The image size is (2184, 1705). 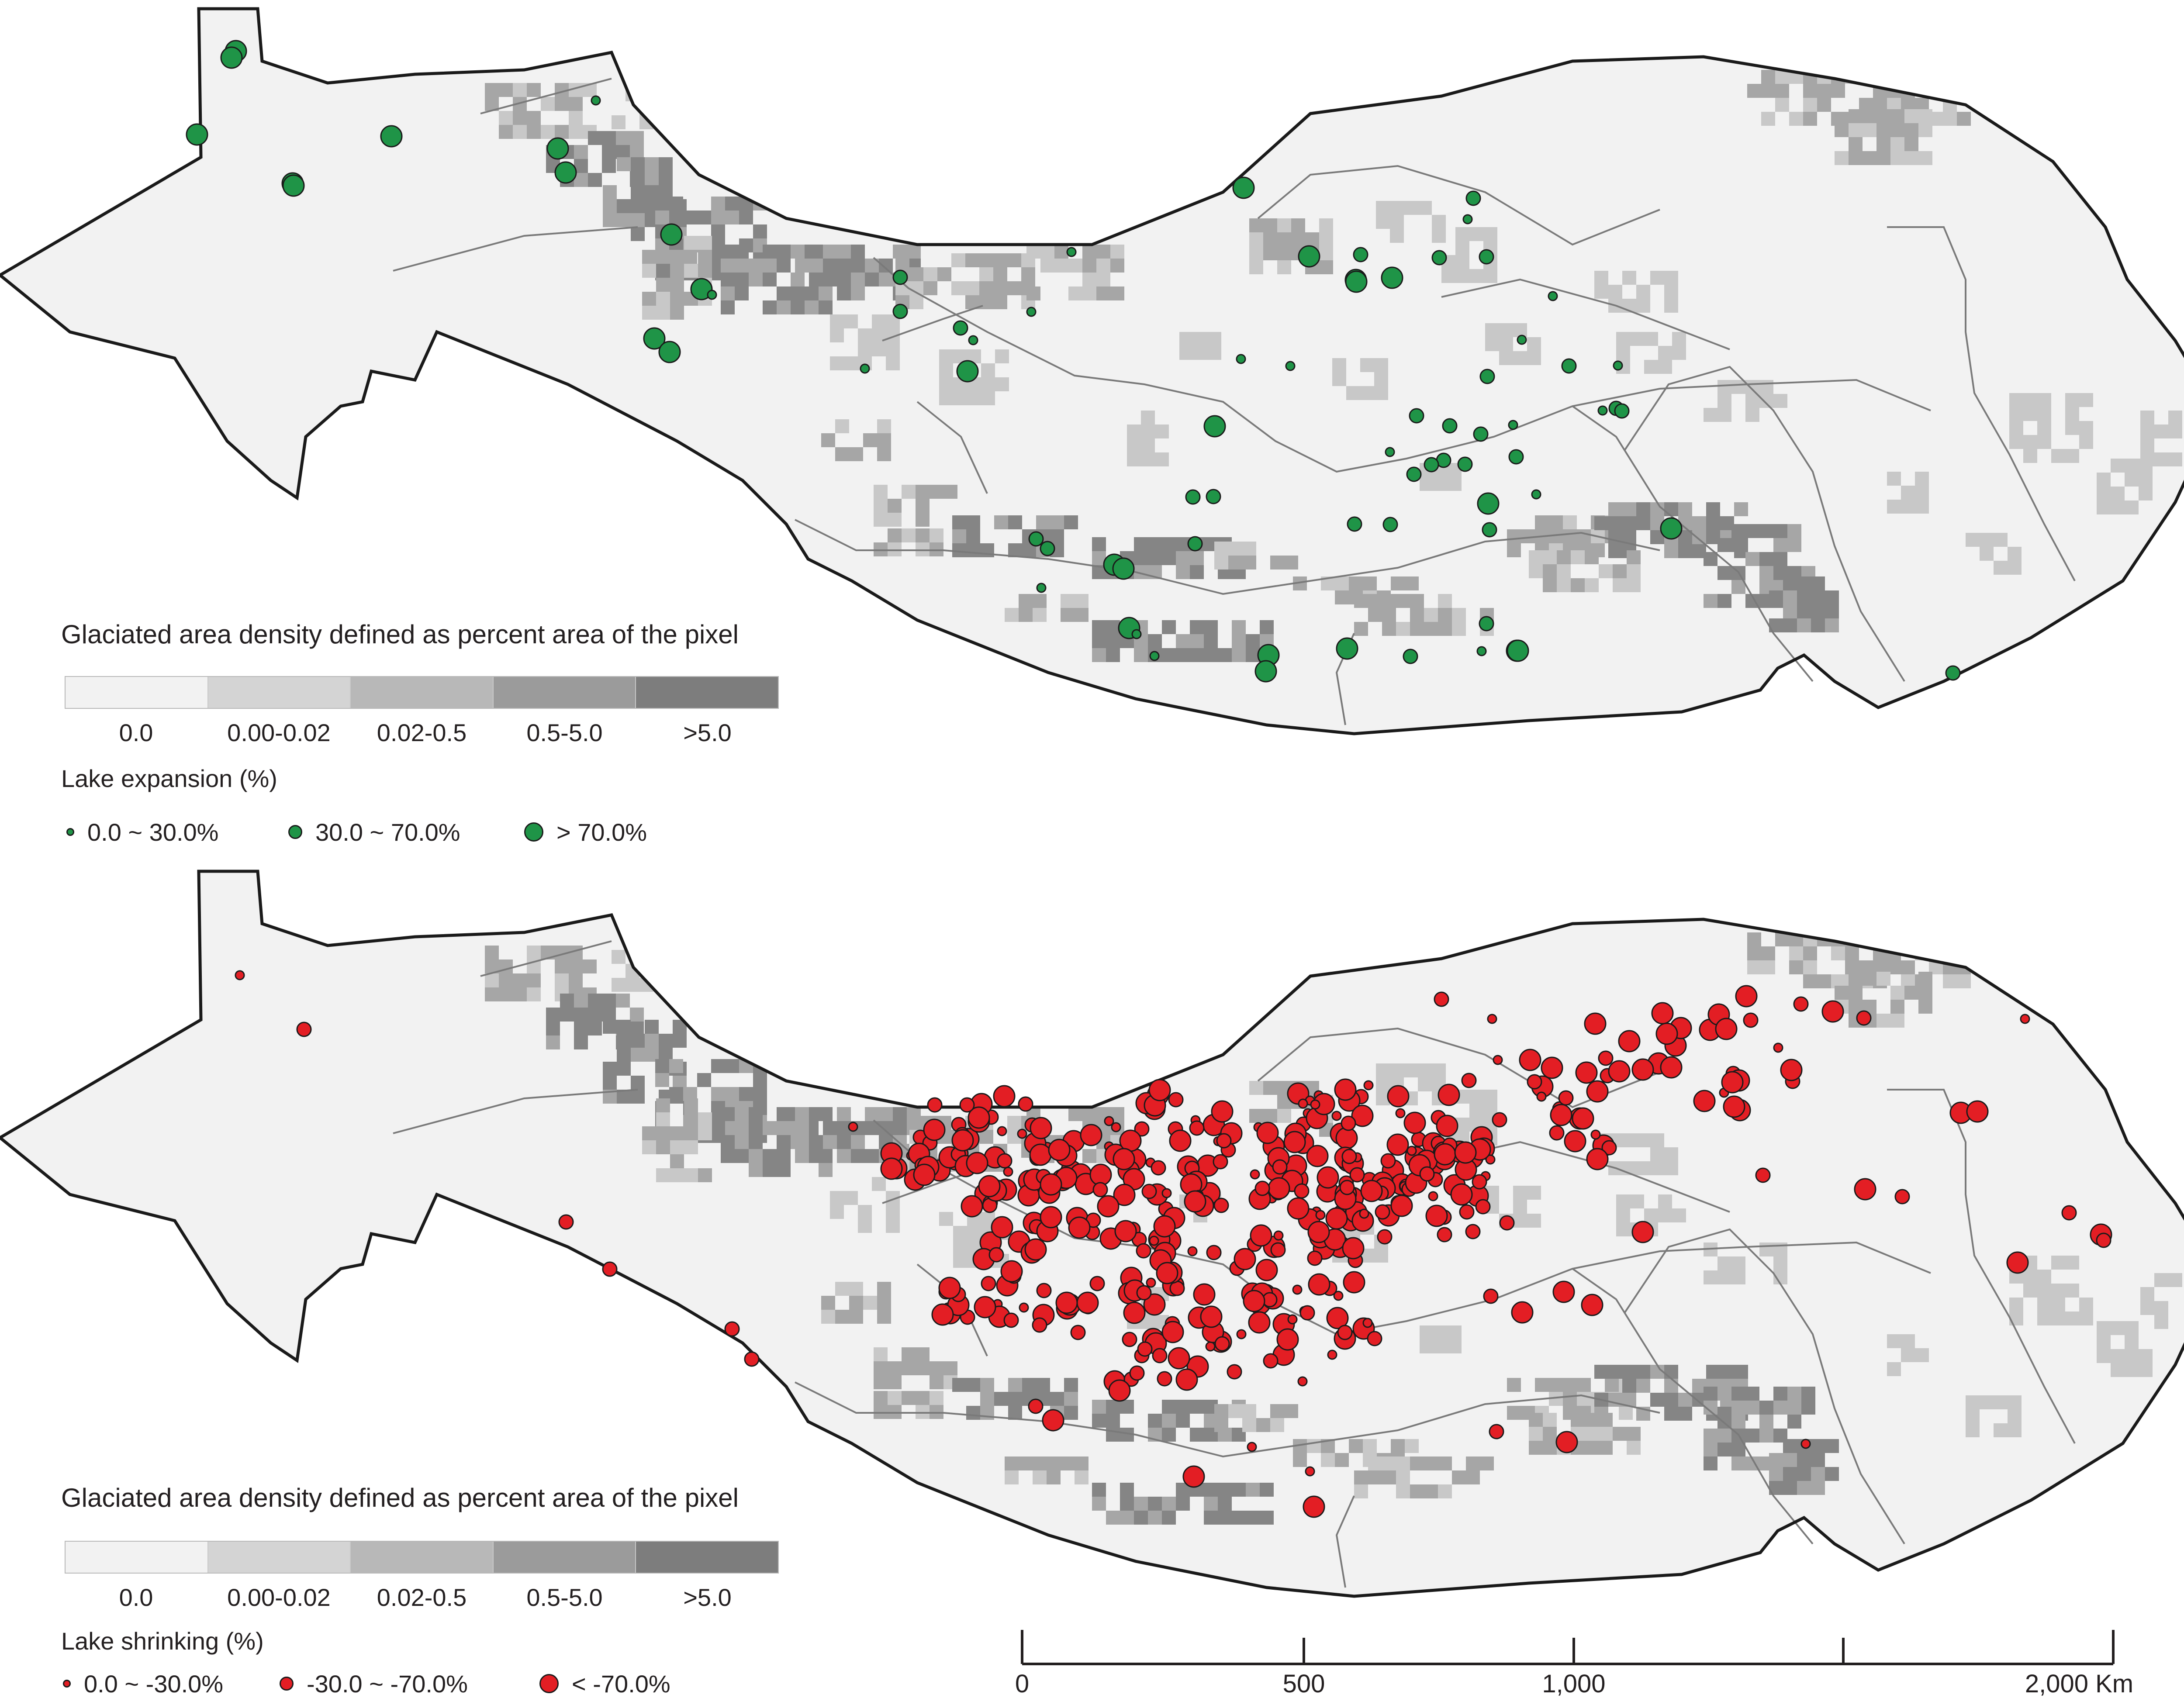 What do you see at coordinates (564, 732) in the screenshot?
I see `density-label: 0.5-5.0` at bounding box center [564, 732].